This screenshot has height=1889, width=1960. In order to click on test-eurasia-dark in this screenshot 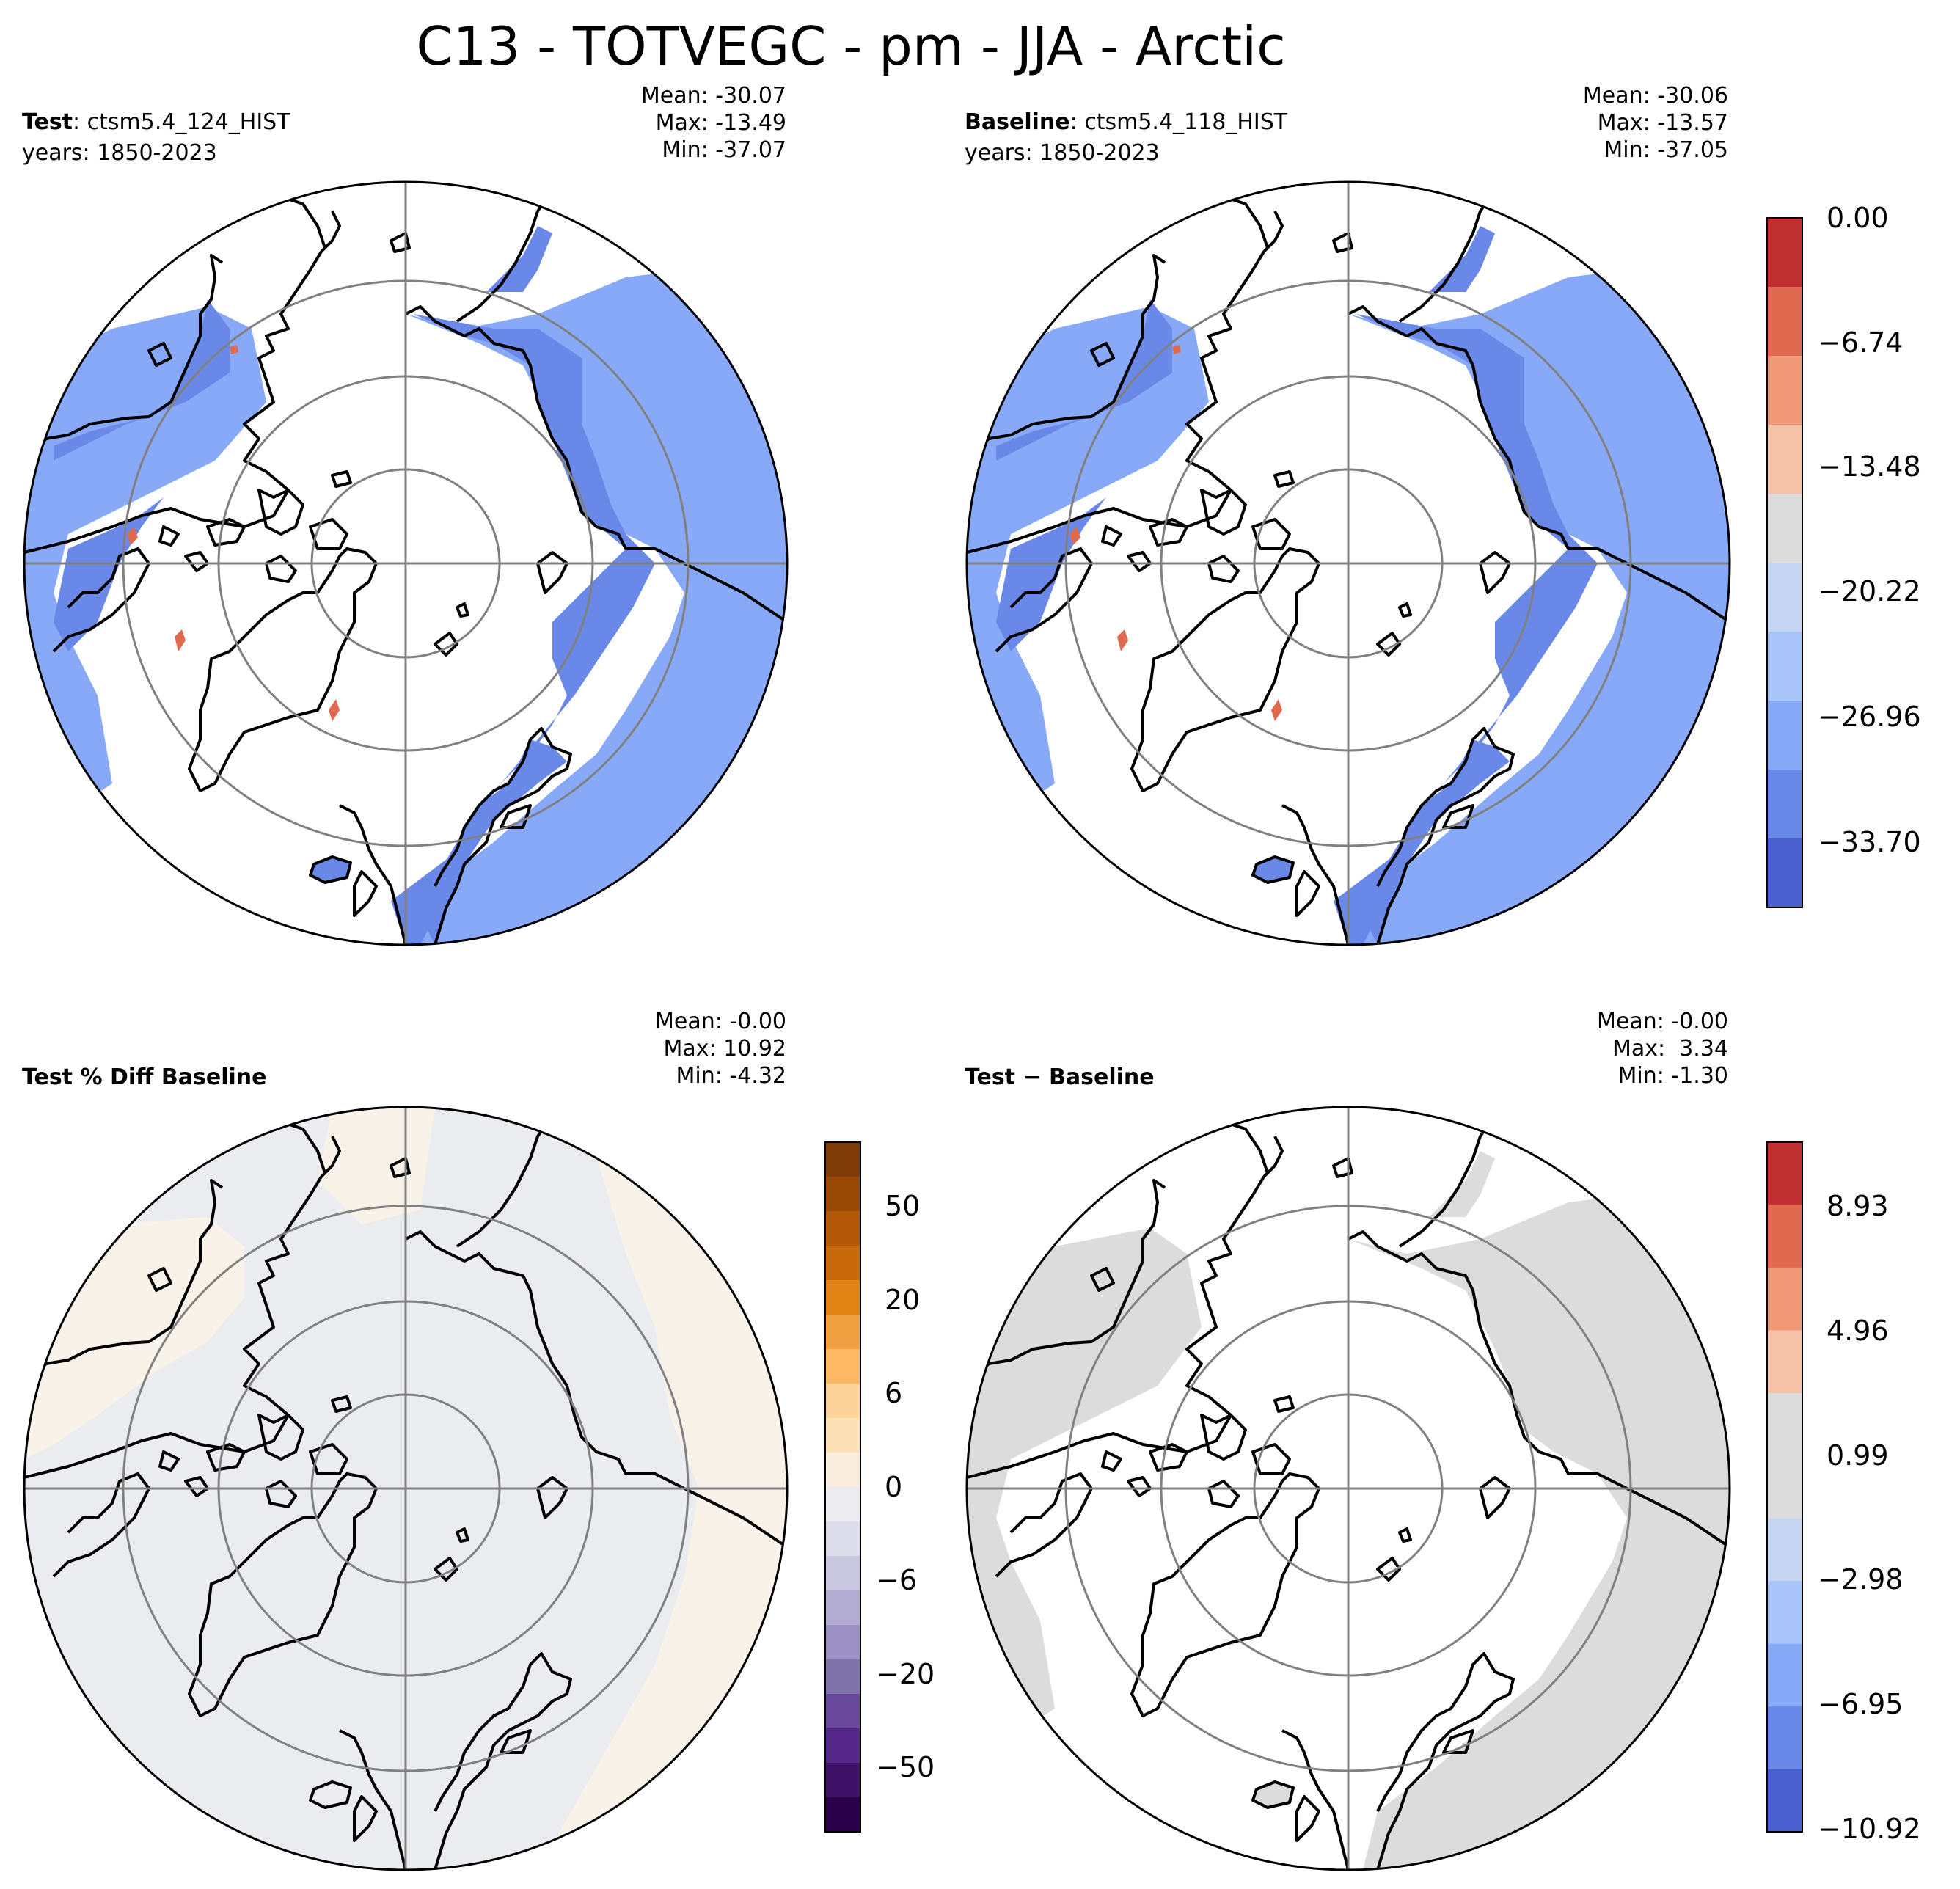, I will do `click(523, 629)`.